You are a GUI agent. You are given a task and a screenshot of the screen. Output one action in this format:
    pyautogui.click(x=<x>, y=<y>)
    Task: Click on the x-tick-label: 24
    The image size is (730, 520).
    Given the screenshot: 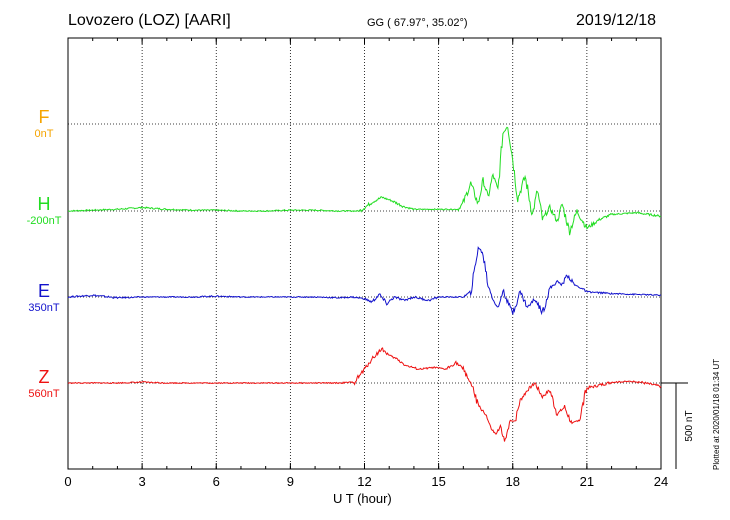 What is the action you would take?
    pyautogui.click(x=661, y=481)
    